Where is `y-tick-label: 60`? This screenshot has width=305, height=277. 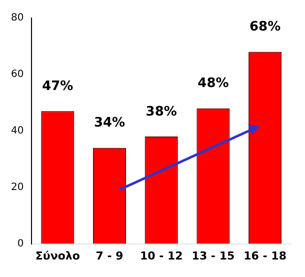 y-tick-label: 60 is located at coordinates (17, 74).